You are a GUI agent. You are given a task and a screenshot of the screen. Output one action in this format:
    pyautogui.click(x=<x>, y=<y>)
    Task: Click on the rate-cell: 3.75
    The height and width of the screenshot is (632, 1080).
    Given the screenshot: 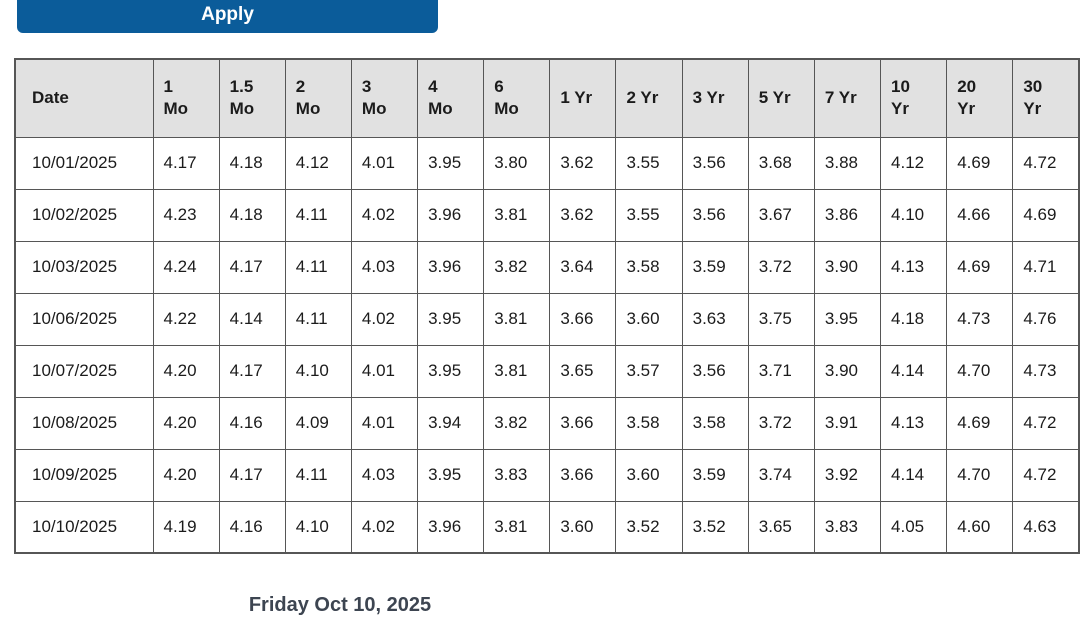 What is the action you would take?
    pyautogui.click(x=781, y=319)
    